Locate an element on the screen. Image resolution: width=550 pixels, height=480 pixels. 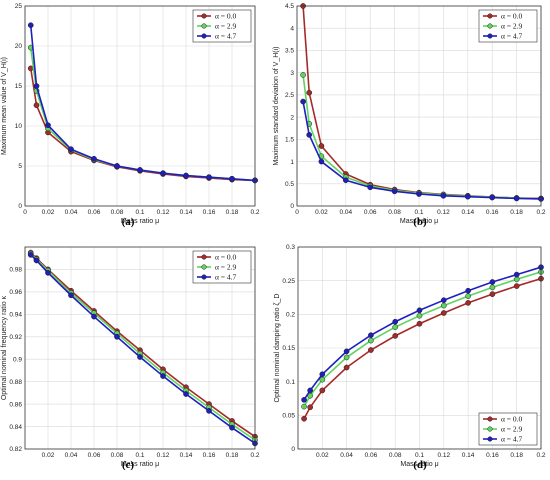
y-tick-label: 2.5 is located at coordinates (289, 95).